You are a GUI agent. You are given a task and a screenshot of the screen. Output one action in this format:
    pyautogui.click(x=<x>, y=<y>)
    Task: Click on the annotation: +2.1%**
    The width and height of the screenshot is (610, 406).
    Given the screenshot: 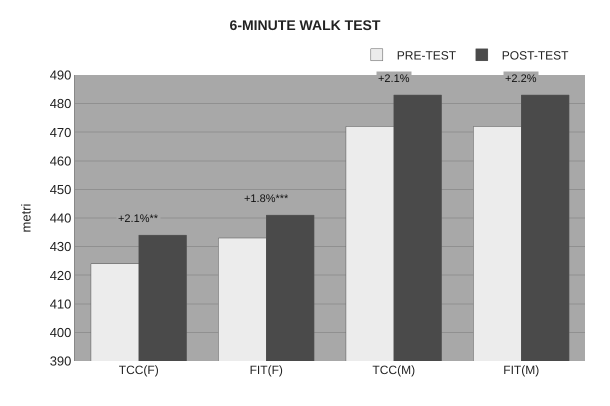 What is the action you would take?
    pyautogui.click(x=138, y=219)
    